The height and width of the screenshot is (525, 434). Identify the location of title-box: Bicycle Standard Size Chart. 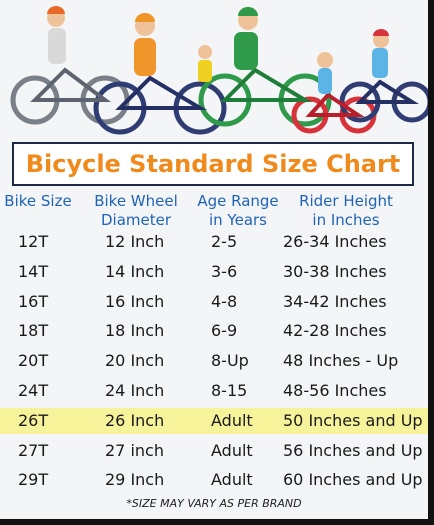
(213, 164).